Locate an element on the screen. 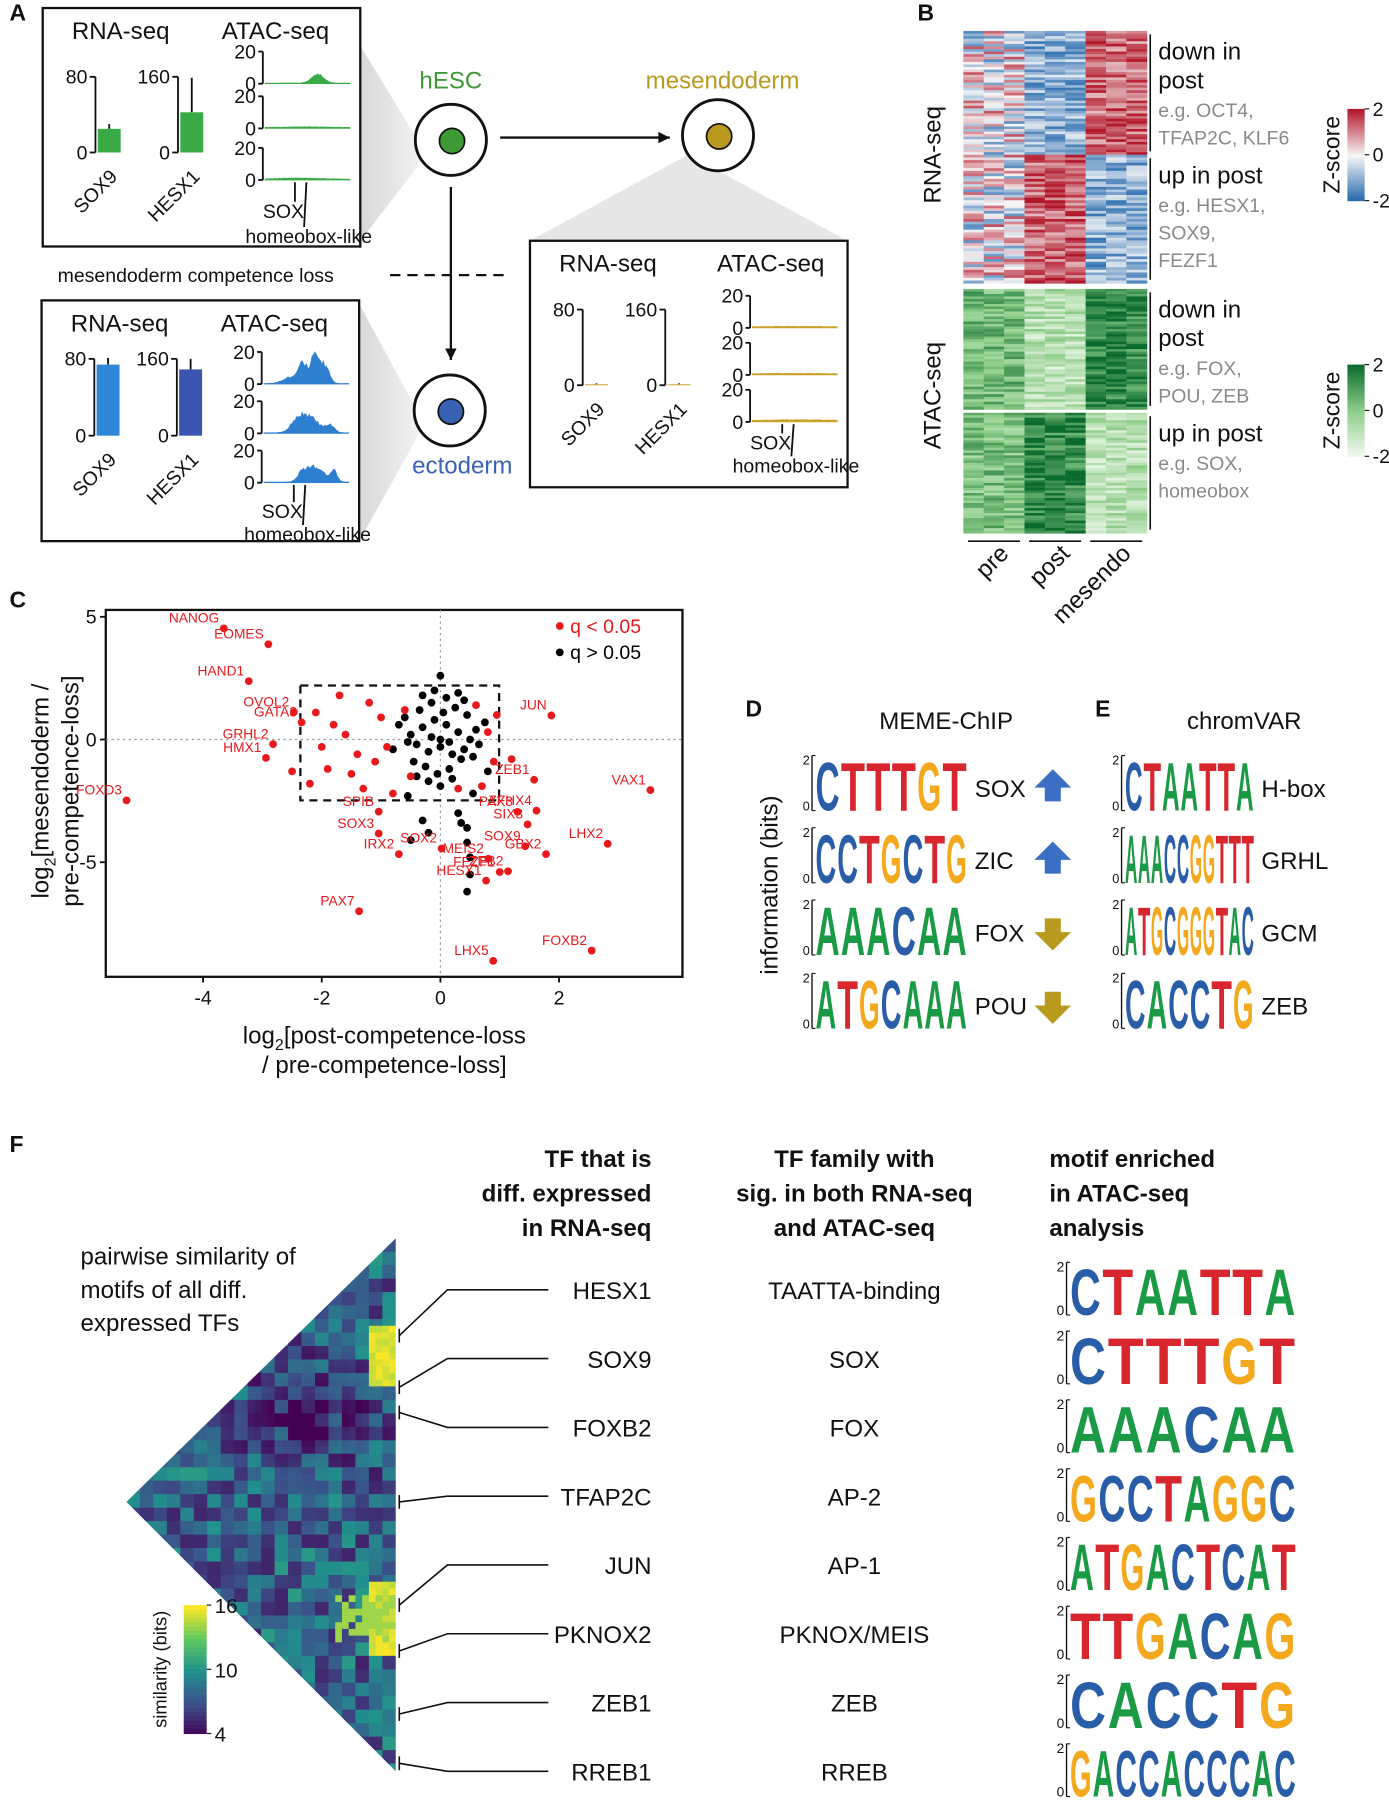 This screenshot has width=1389, height=1800. logo-letter: T is located at coordinates (1222, 859).